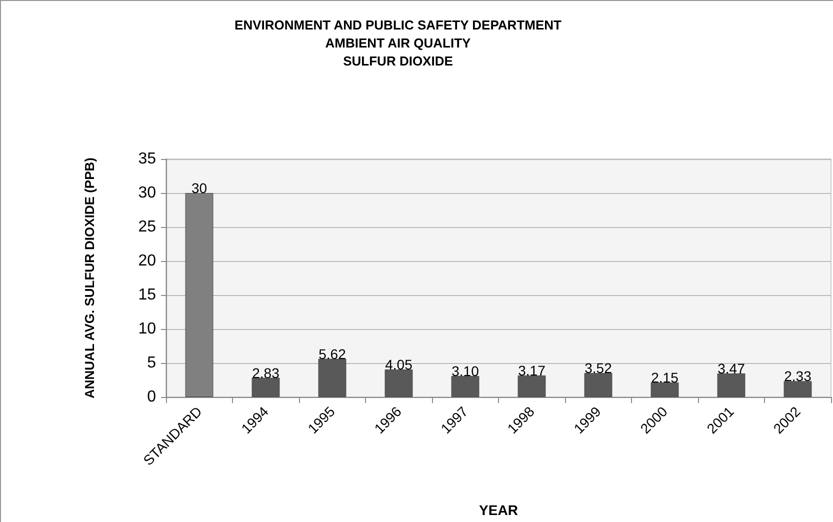  Describe the element at coordinates (151, 363) in the screenshot. I see `y-tick-label: 5` at that location.